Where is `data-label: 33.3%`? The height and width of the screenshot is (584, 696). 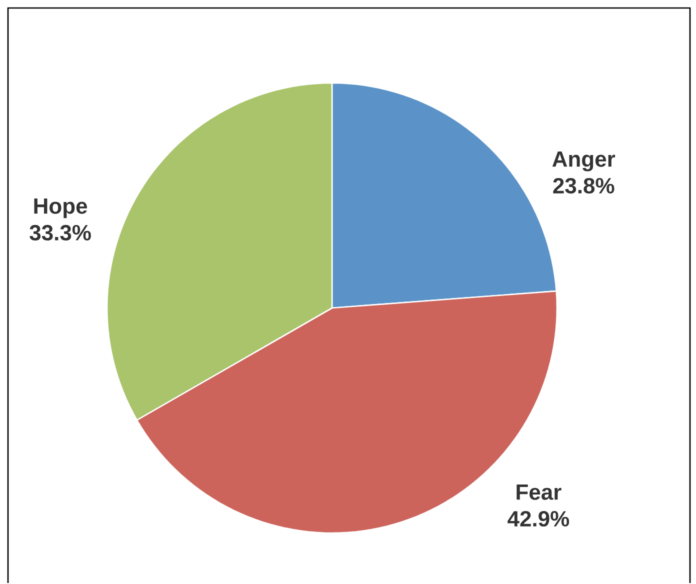 data-label: 33.3% is located at coordinates (60, 233).